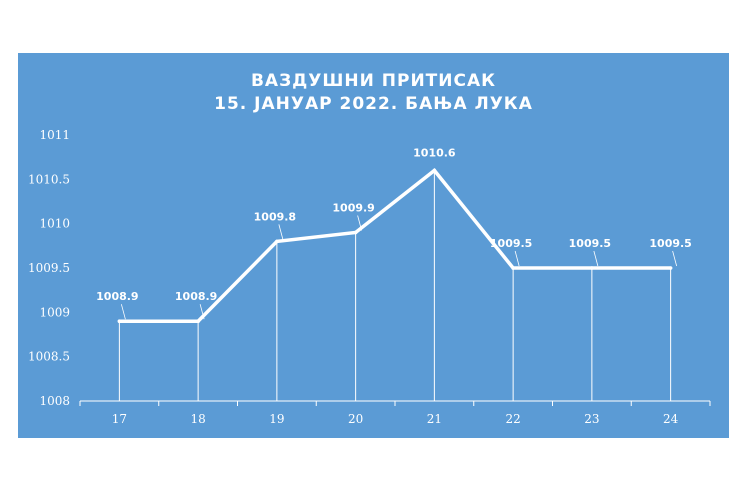 The height and width of the screenshot is (500, 750). What do you see at coordinates (434, 152) in the screenshot?
I see `data-label: 1010.6` at bounding box center [434, 152].